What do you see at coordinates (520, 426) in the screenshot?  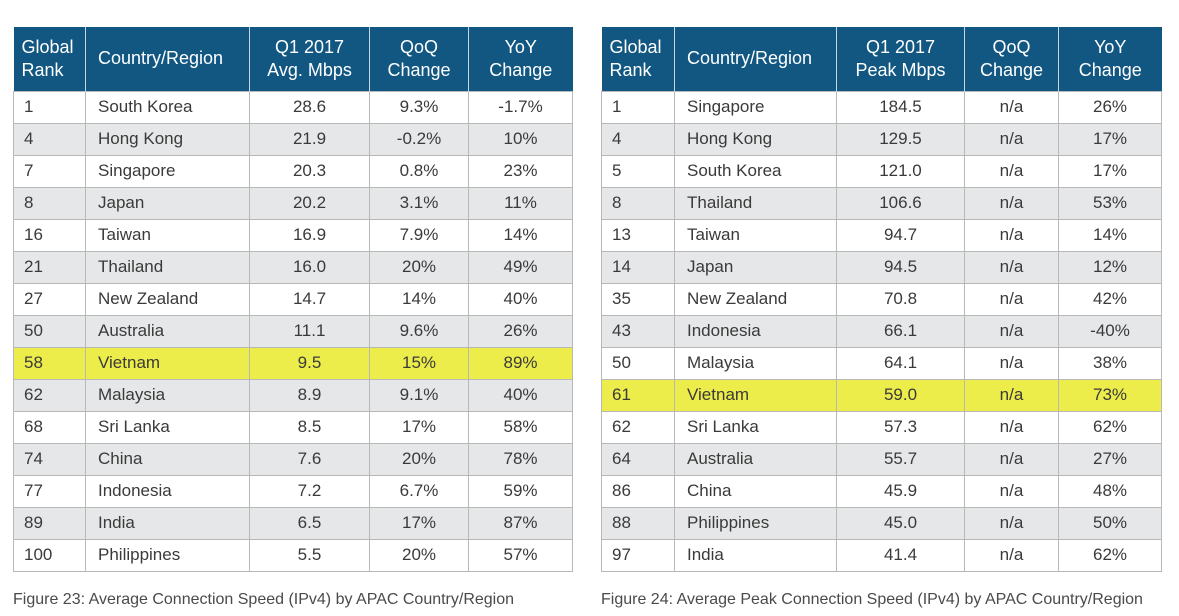 I see `yoy-cell: 58%` at bounding box center [520, 426].